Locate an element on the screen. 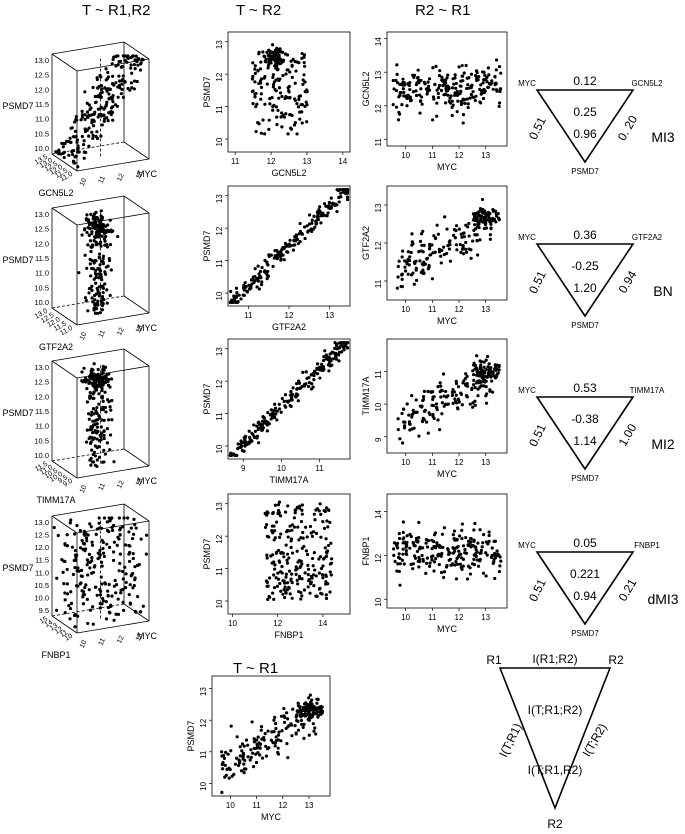 The height and width of the screenshot is (834, 685). y-tick-label: 10 is located at coordinates (219, 448).